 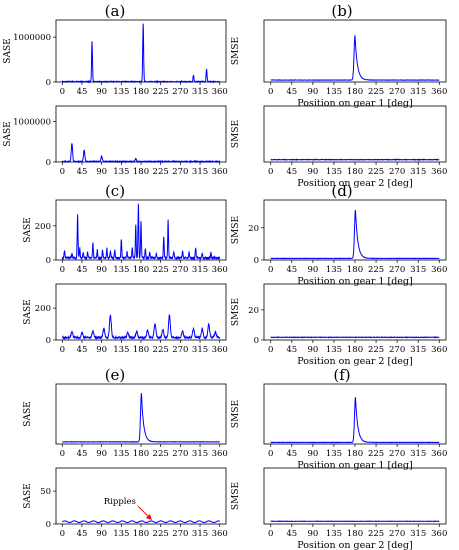 What do you see at coordinates (291, 172) in the screenshot?
I see `x-tick-label-b-bottom: 45` at bounding box center [291, 172].